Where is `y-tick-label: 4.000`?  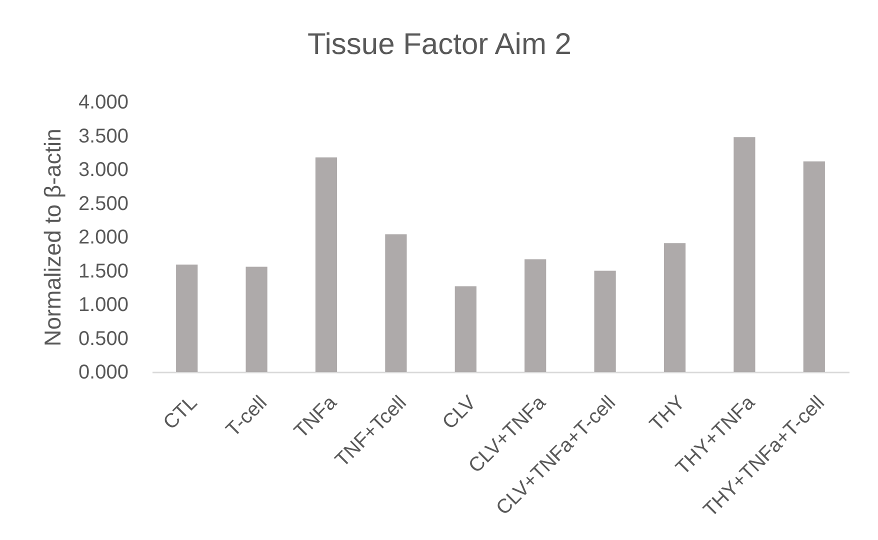
y-tick-label: 4.000 is located at coordinates (103, 103).